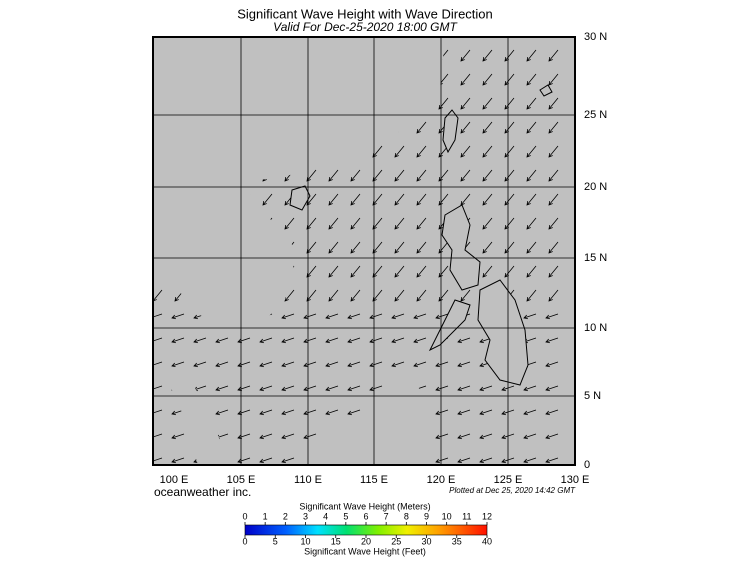 The image size is (755, 565). What do you see at coordinates (595, 37) in the screenshot?
I see `lat-label: 30 N` at bounding box center [595, 37].